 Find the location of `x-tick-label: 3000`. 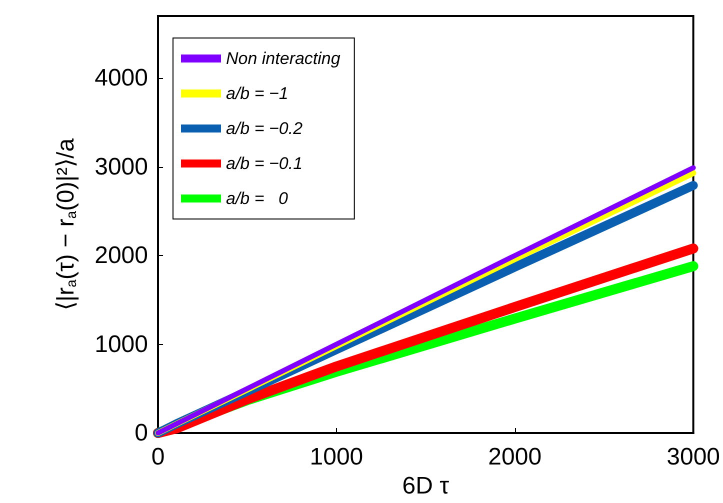

x-tick-label: 3000 is located at coordinates (693, 457).